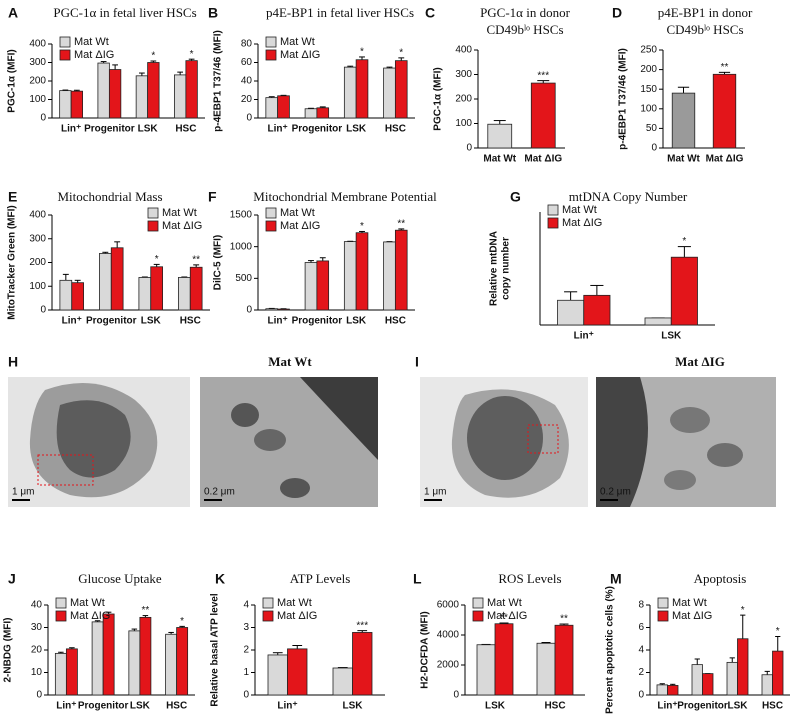  I want to click on significance: **, so click(196, 260).